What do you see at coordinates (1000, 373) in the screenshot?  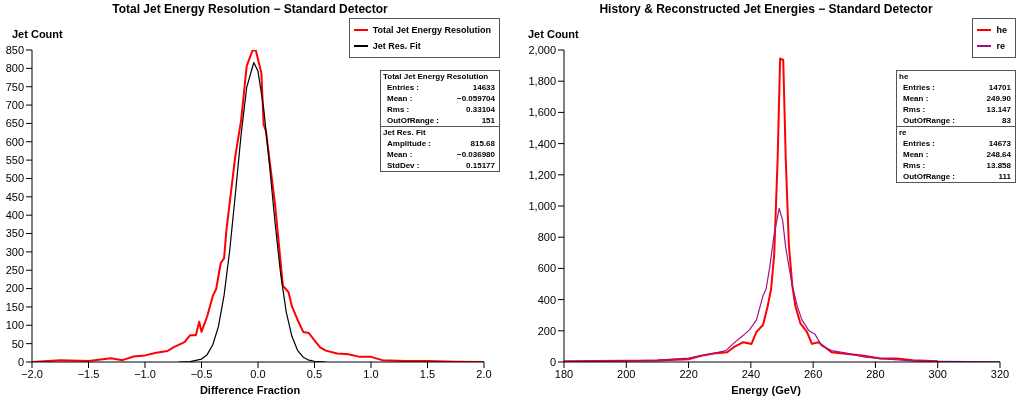 I see `x-tick-label: 320` at bounding box center [1000, 373].